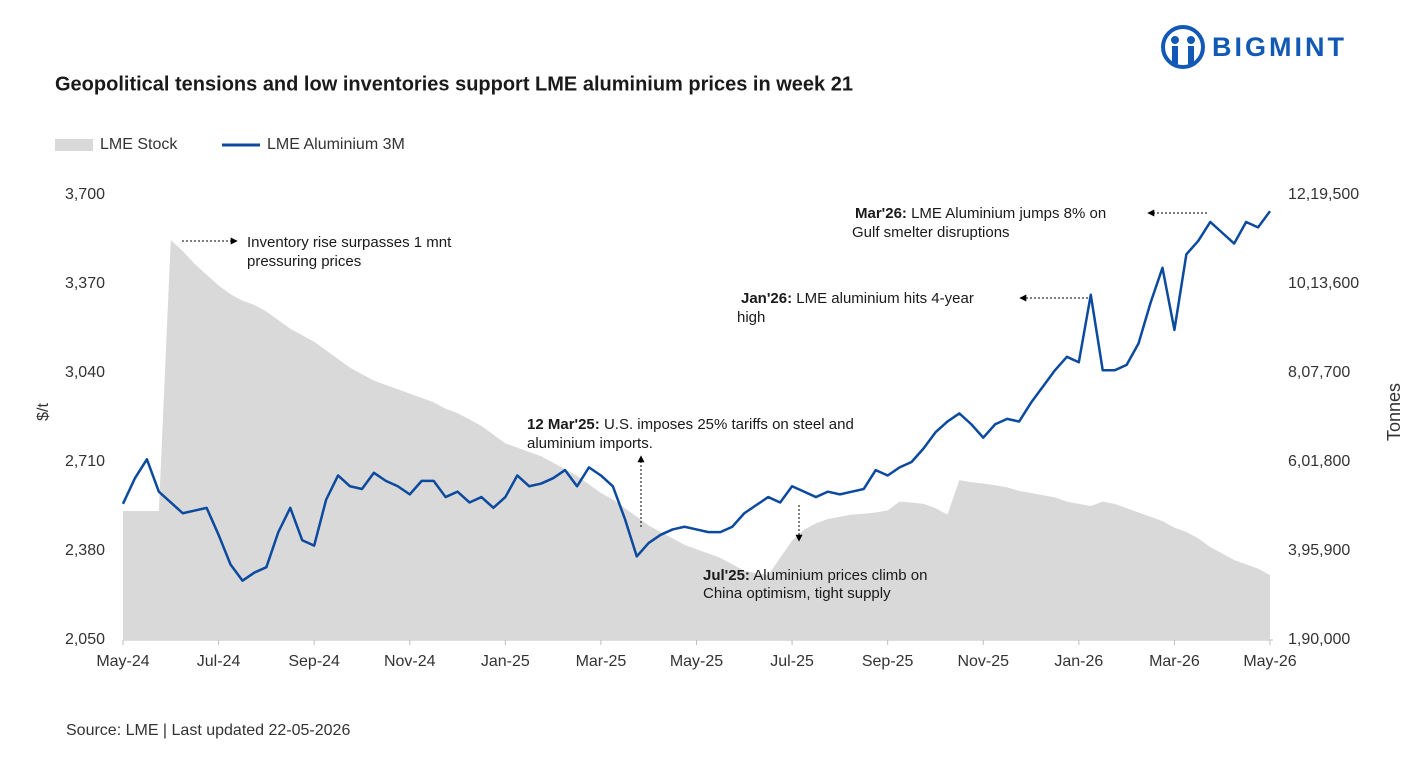  I want to click on x-tick-label: Sep-24, so click(314, 661).